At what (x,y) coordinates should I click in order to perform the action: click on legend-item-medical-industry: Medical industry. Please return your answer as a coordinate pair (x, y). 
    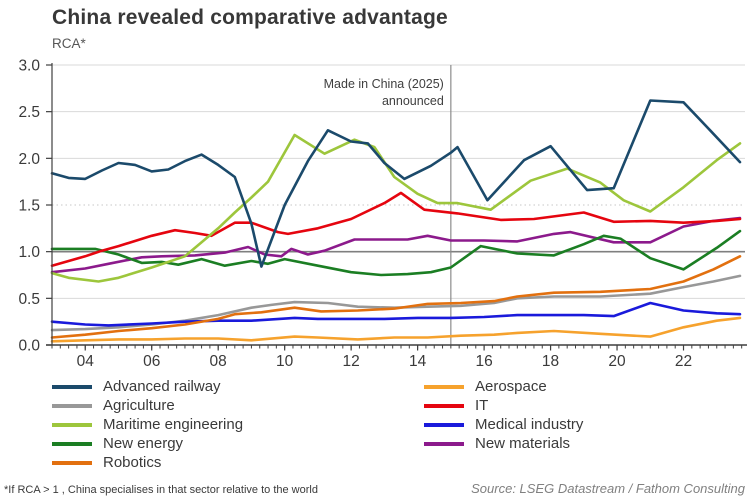
    Looking at the image, I should click on (503, 424).